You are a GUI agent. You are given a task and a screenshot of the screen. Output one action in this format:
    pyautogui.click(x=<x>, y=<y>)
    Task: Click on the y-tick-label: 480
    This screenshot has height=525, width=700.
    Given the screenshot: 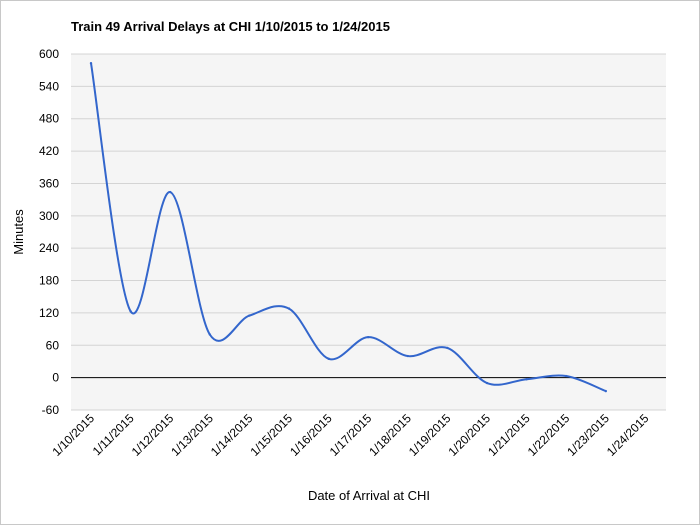 What is the action you would take?
    pyautogui.click(x=49, y=119)
    